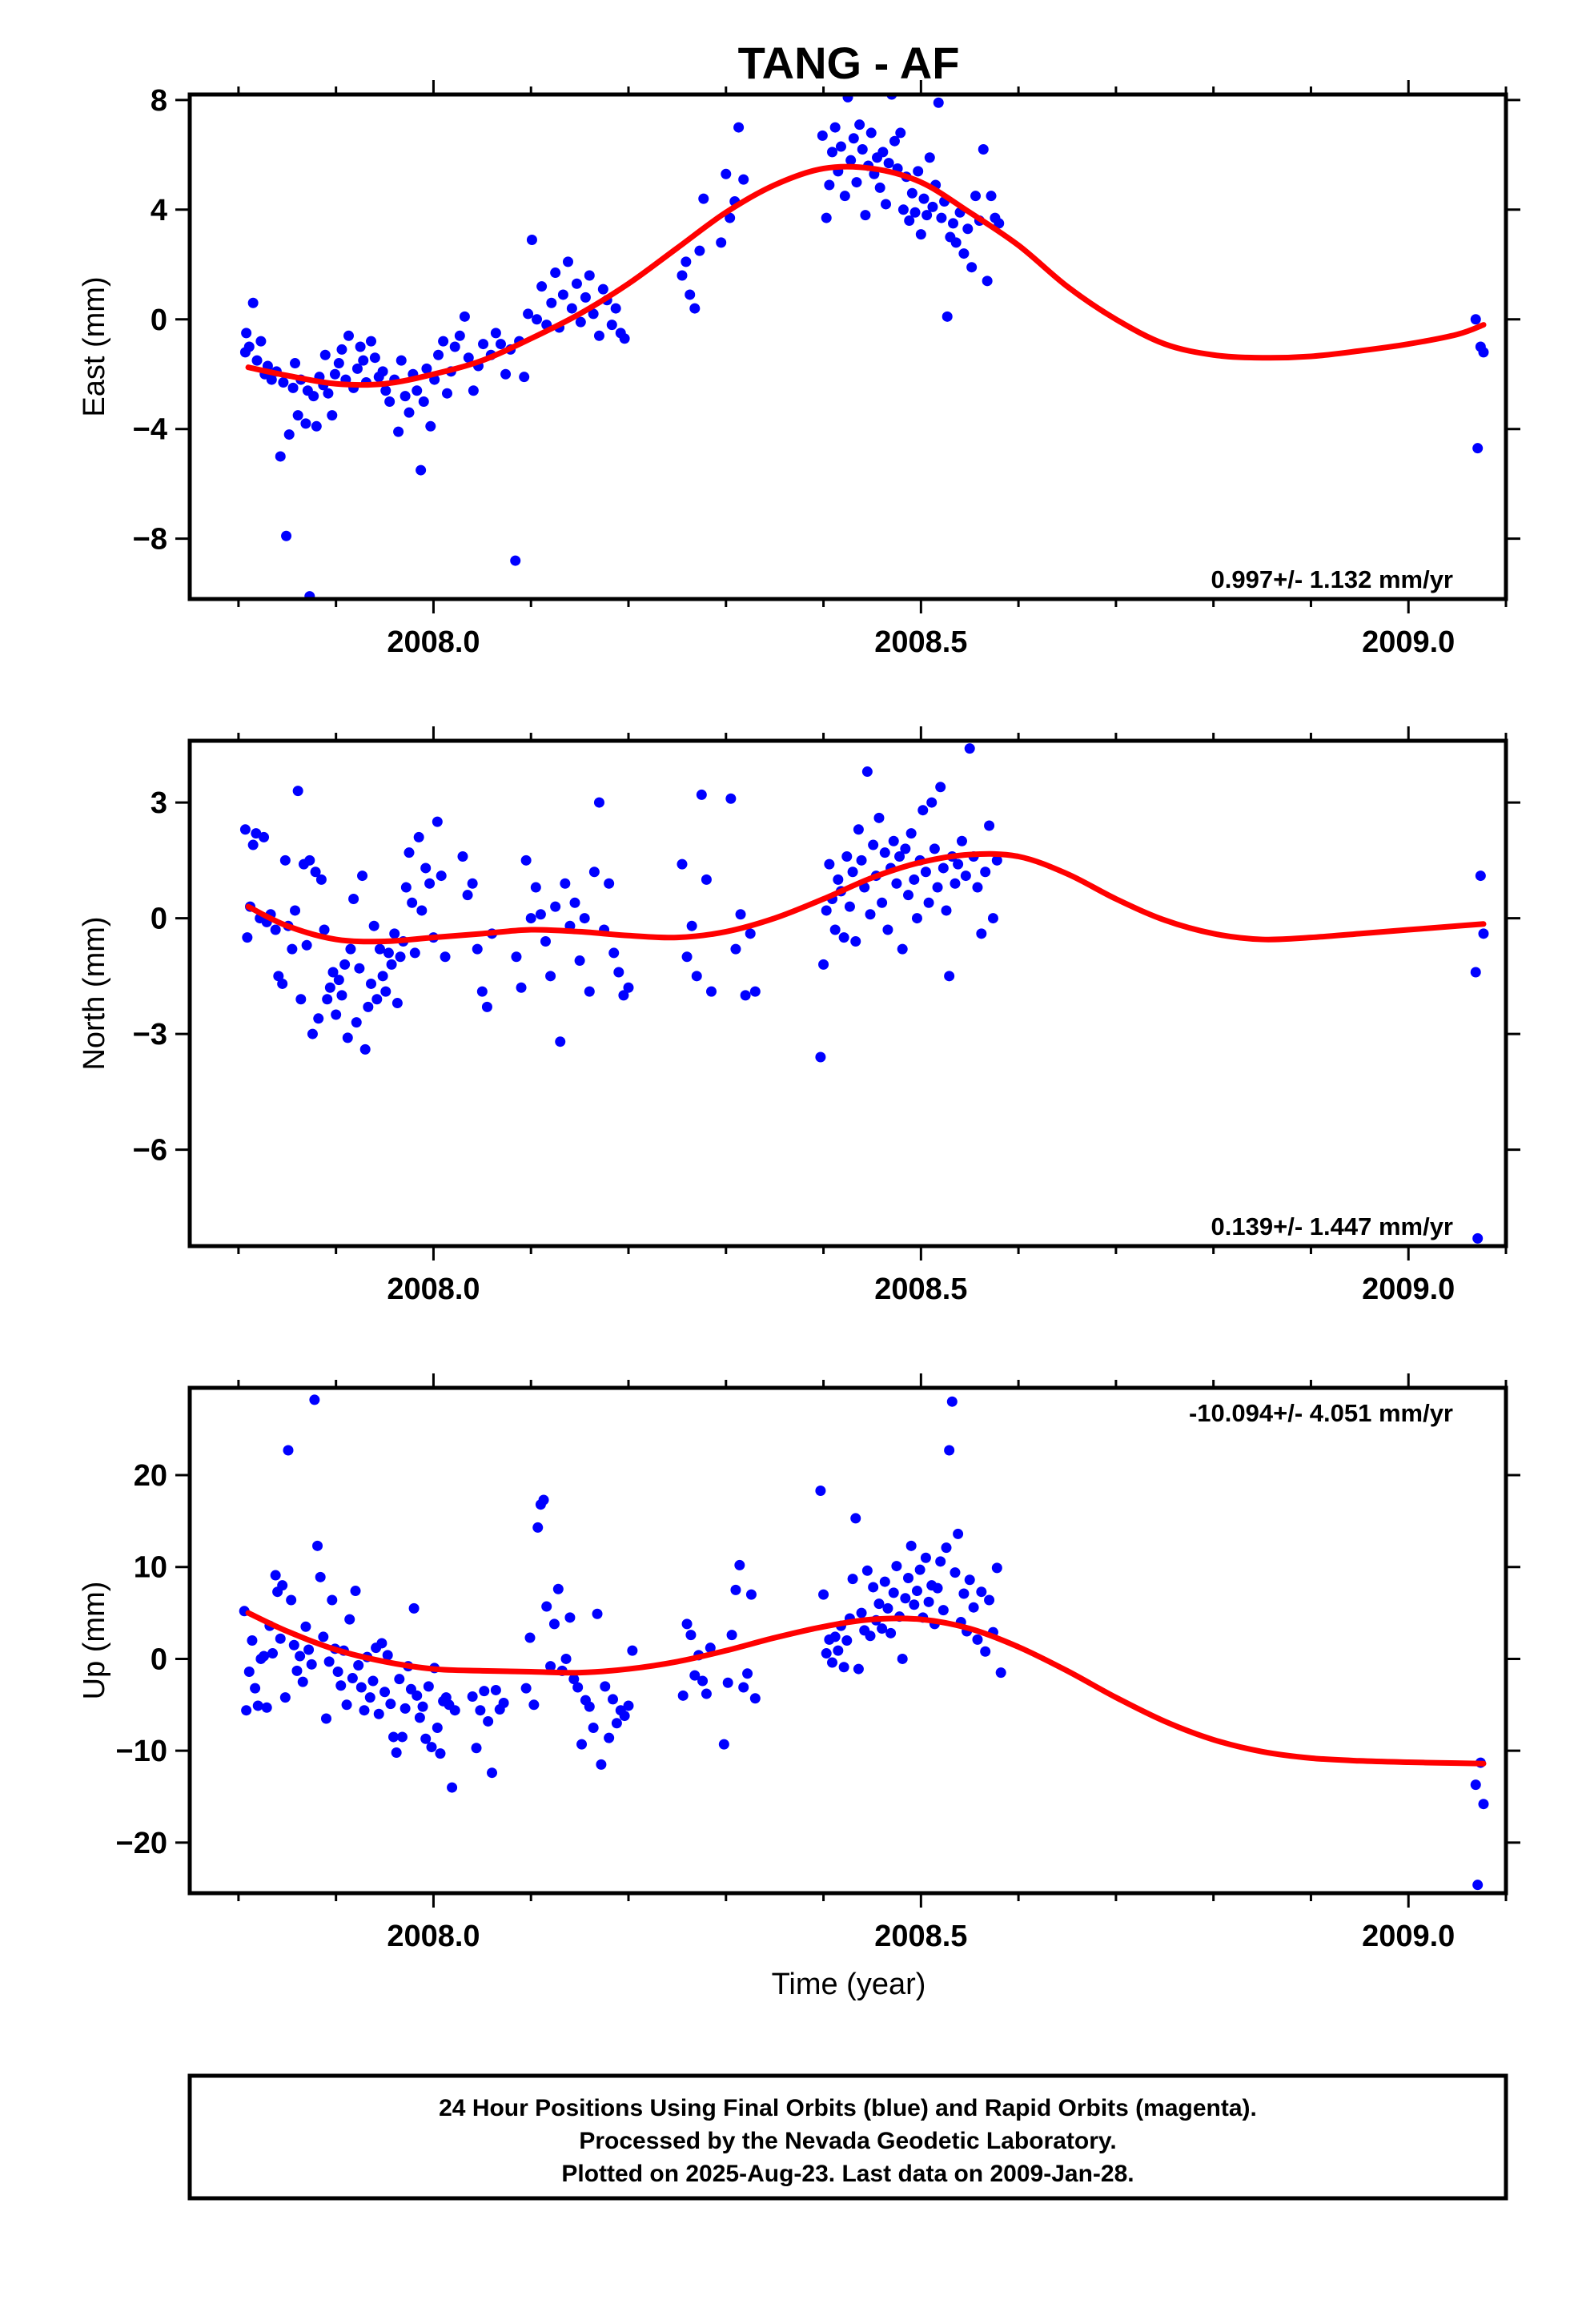  Describe the element at coordinates (150, 1151) in the screenshot. I see `y-tick-label: −6` at that location.